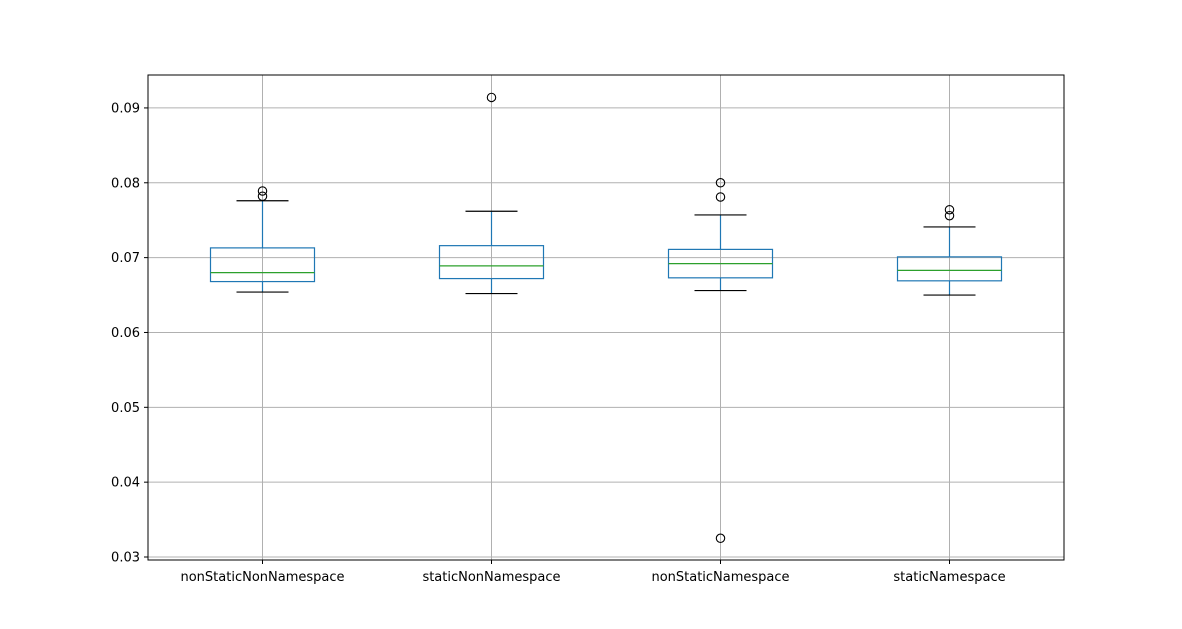  I want to click on box-staticNonNamespace, so click(491, 193).